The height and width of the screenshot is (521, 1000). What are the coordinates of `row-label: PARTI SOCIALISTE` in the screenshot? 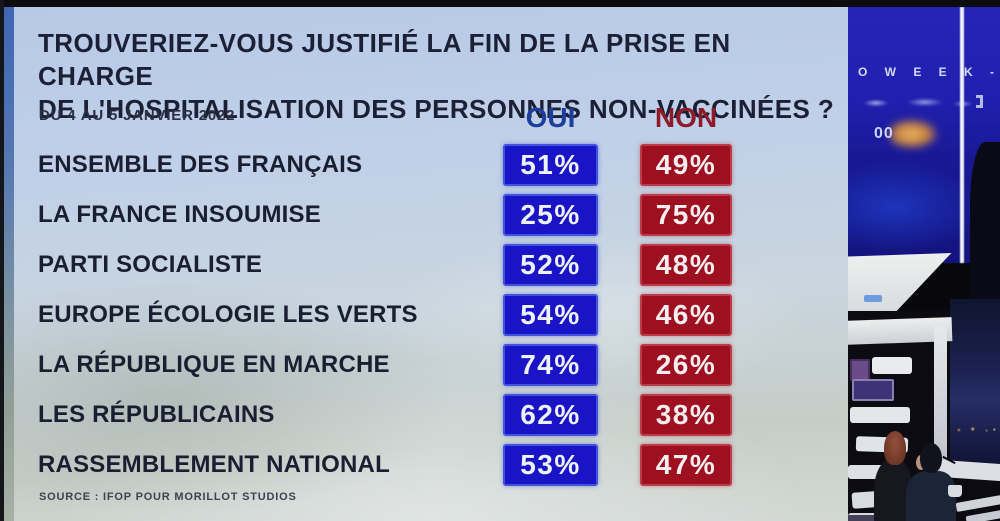 It's located at (150, 264).